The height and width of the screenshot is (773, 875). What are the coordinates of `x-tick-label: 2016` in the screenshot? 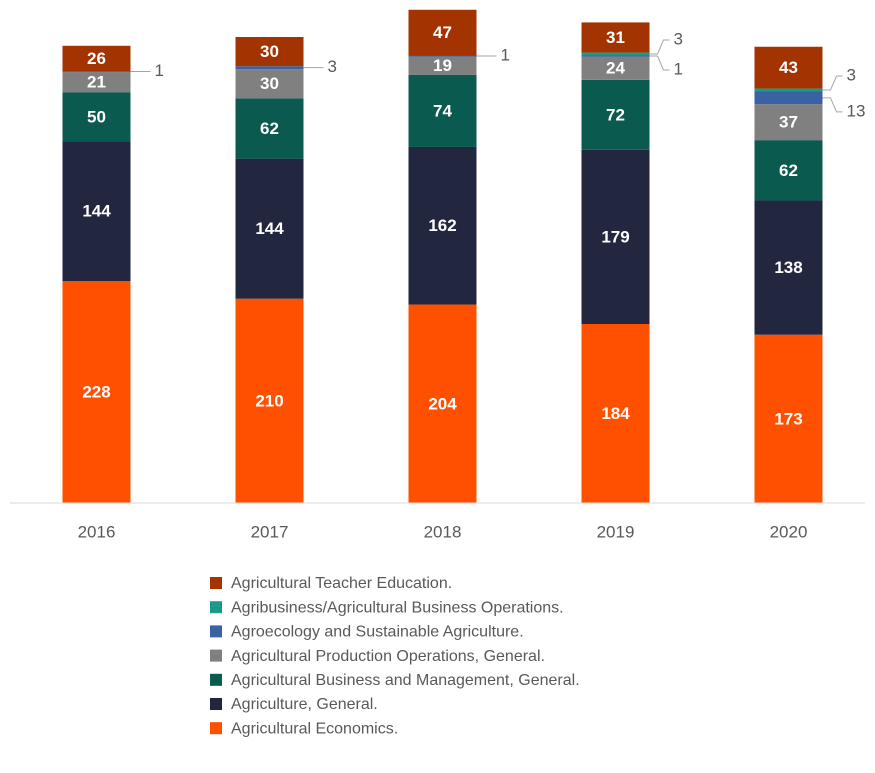 It's located at (97, 531).